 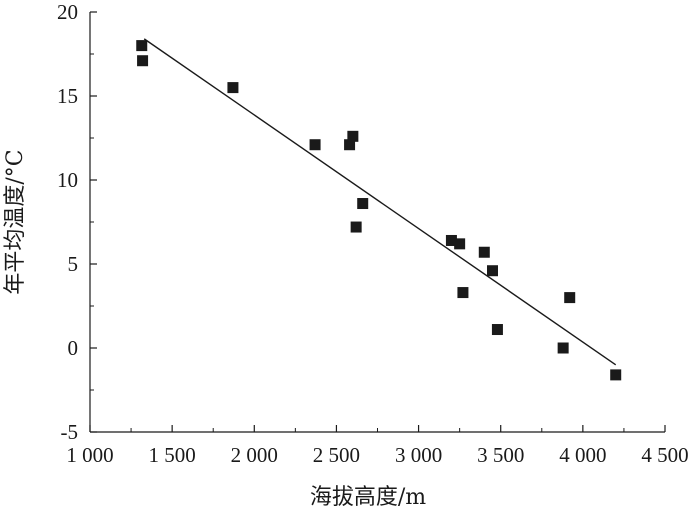 What do you see at coordinates (67, 96) in the screenshot?
I see `y-tick-label: 15` at bounding box center [67, 96].